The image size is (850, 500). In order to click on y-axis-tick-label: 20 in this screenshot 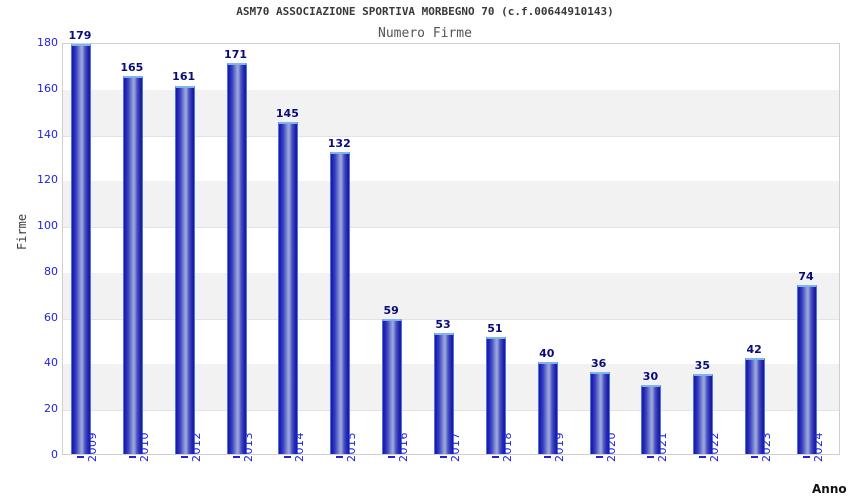, I will do `click(51, 409)`.